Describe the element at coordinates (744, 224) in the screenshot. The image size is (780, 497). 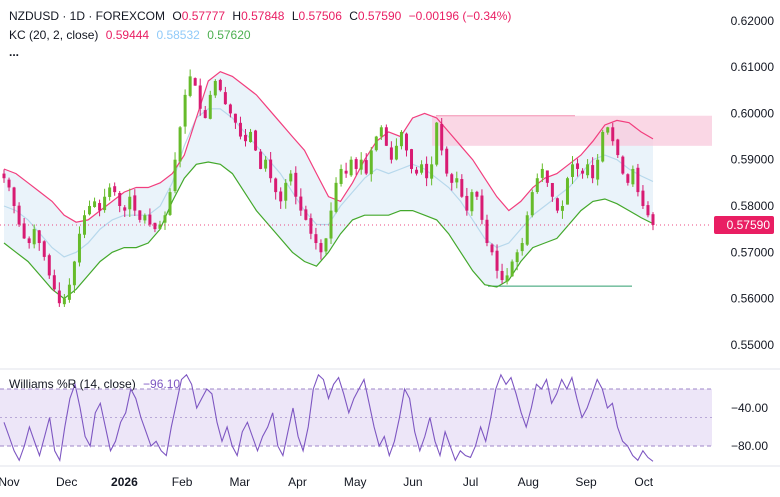
I see `current-price-badge: 0.57590` at that location.